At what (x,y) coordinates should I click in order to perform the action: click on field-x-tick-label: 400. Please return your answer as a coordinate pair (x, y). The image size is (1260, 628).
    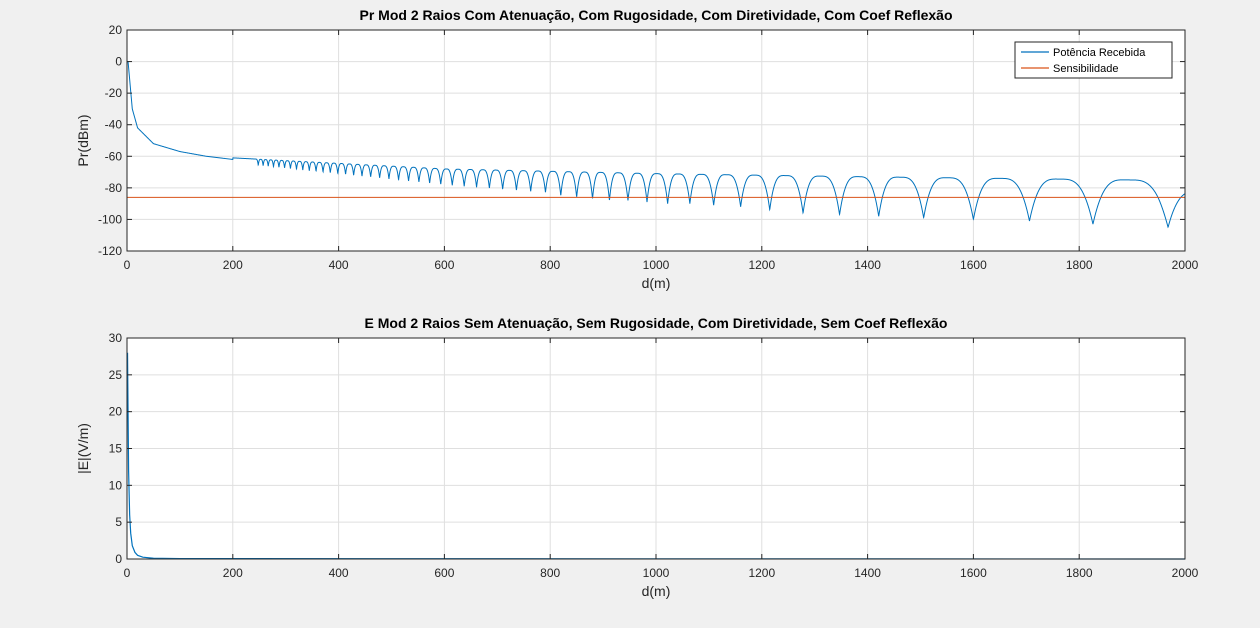
    Looking at the image, I should click on (339, 573).